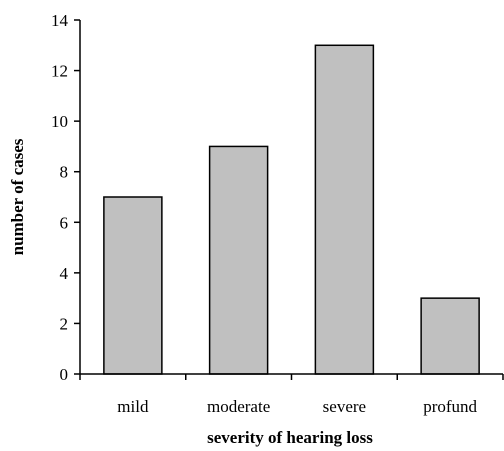 The height and width of the screenshot is (451, 504). Describe the element at coordinates (133, 406) in the screenshot. I see `x-category-label: mild` at that location.